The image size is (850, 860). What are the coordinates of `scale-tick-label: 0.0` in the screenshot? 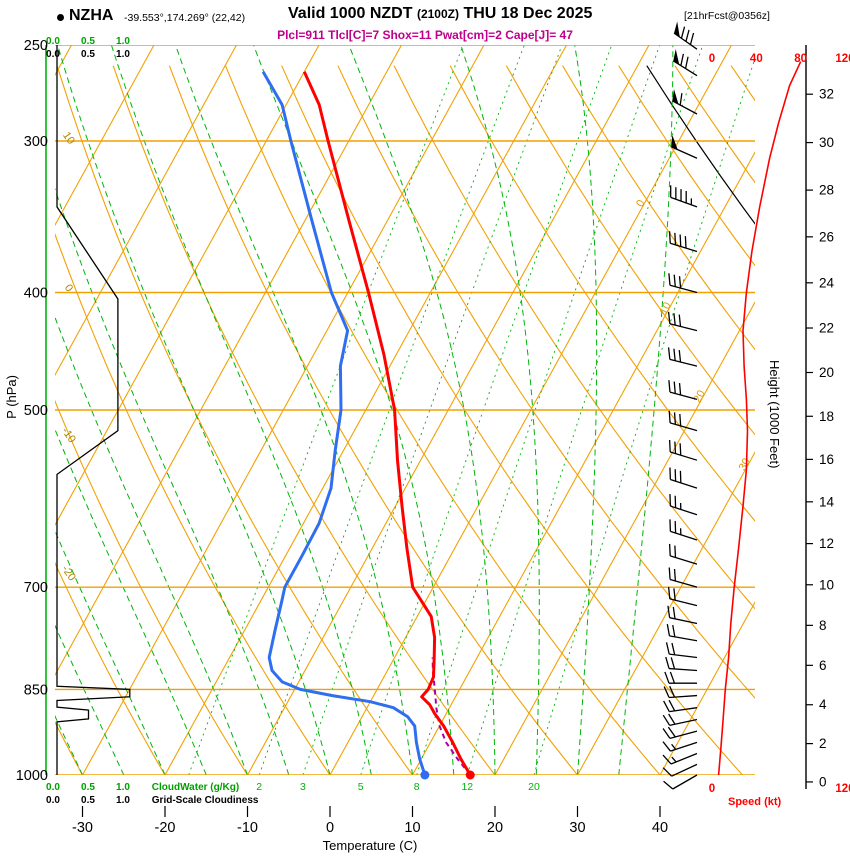 It's located at (53, 800).